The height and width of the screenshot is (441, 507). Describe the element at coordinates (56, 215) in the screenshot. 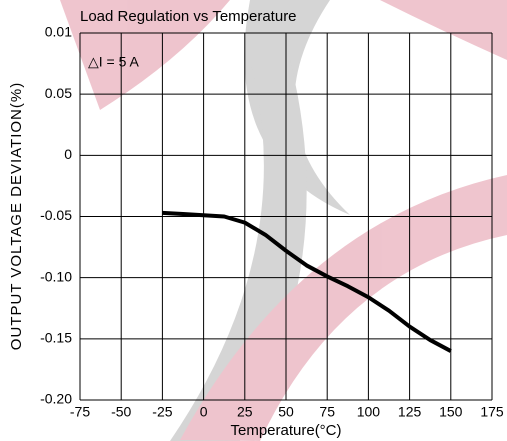

I see `y-tick-label: -0.05` at that location.